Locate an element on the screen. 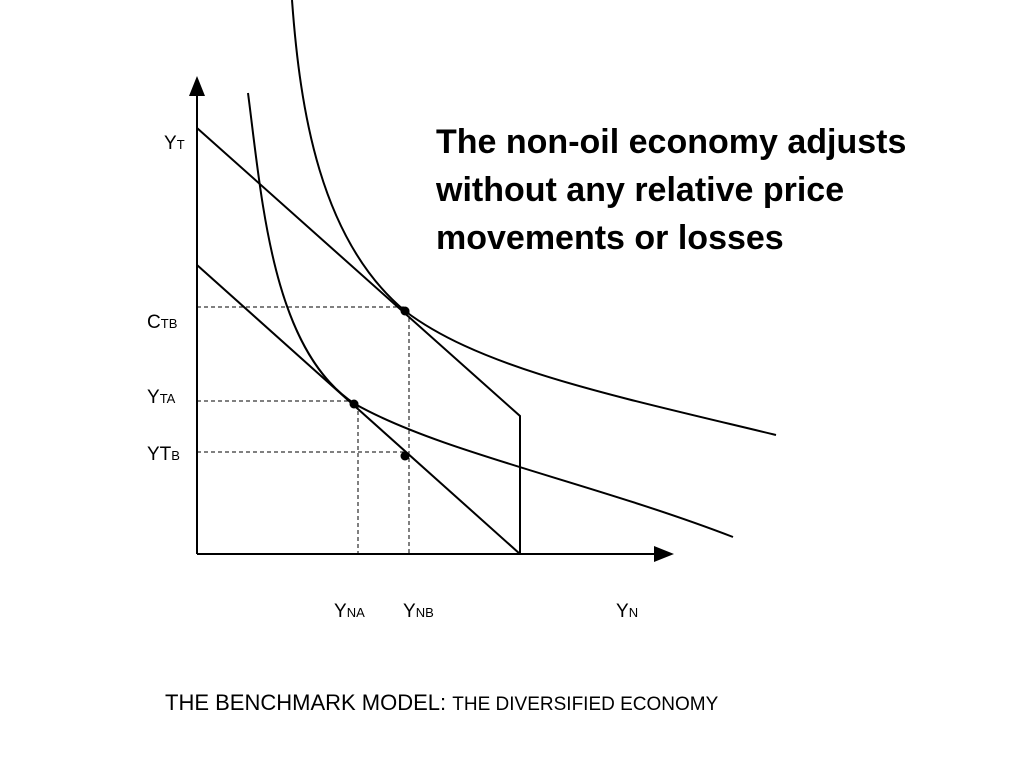  tangency-point-a is located at coordinates (354, 404).